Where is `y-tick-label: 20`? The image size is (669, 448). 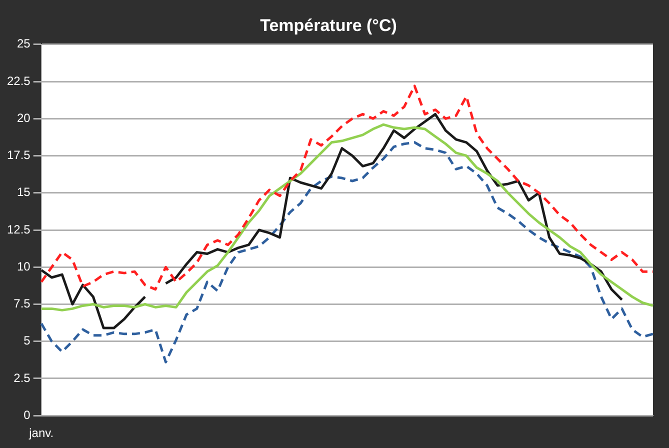 y-tick-label: 20 is located at coordinates (23, 117).